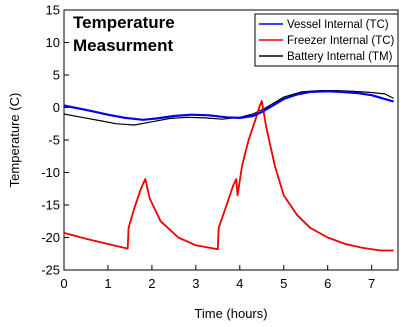  Describe the element at coordinates (54, 140) in the screenshot. I see `y-tick-label: -5` at that location.